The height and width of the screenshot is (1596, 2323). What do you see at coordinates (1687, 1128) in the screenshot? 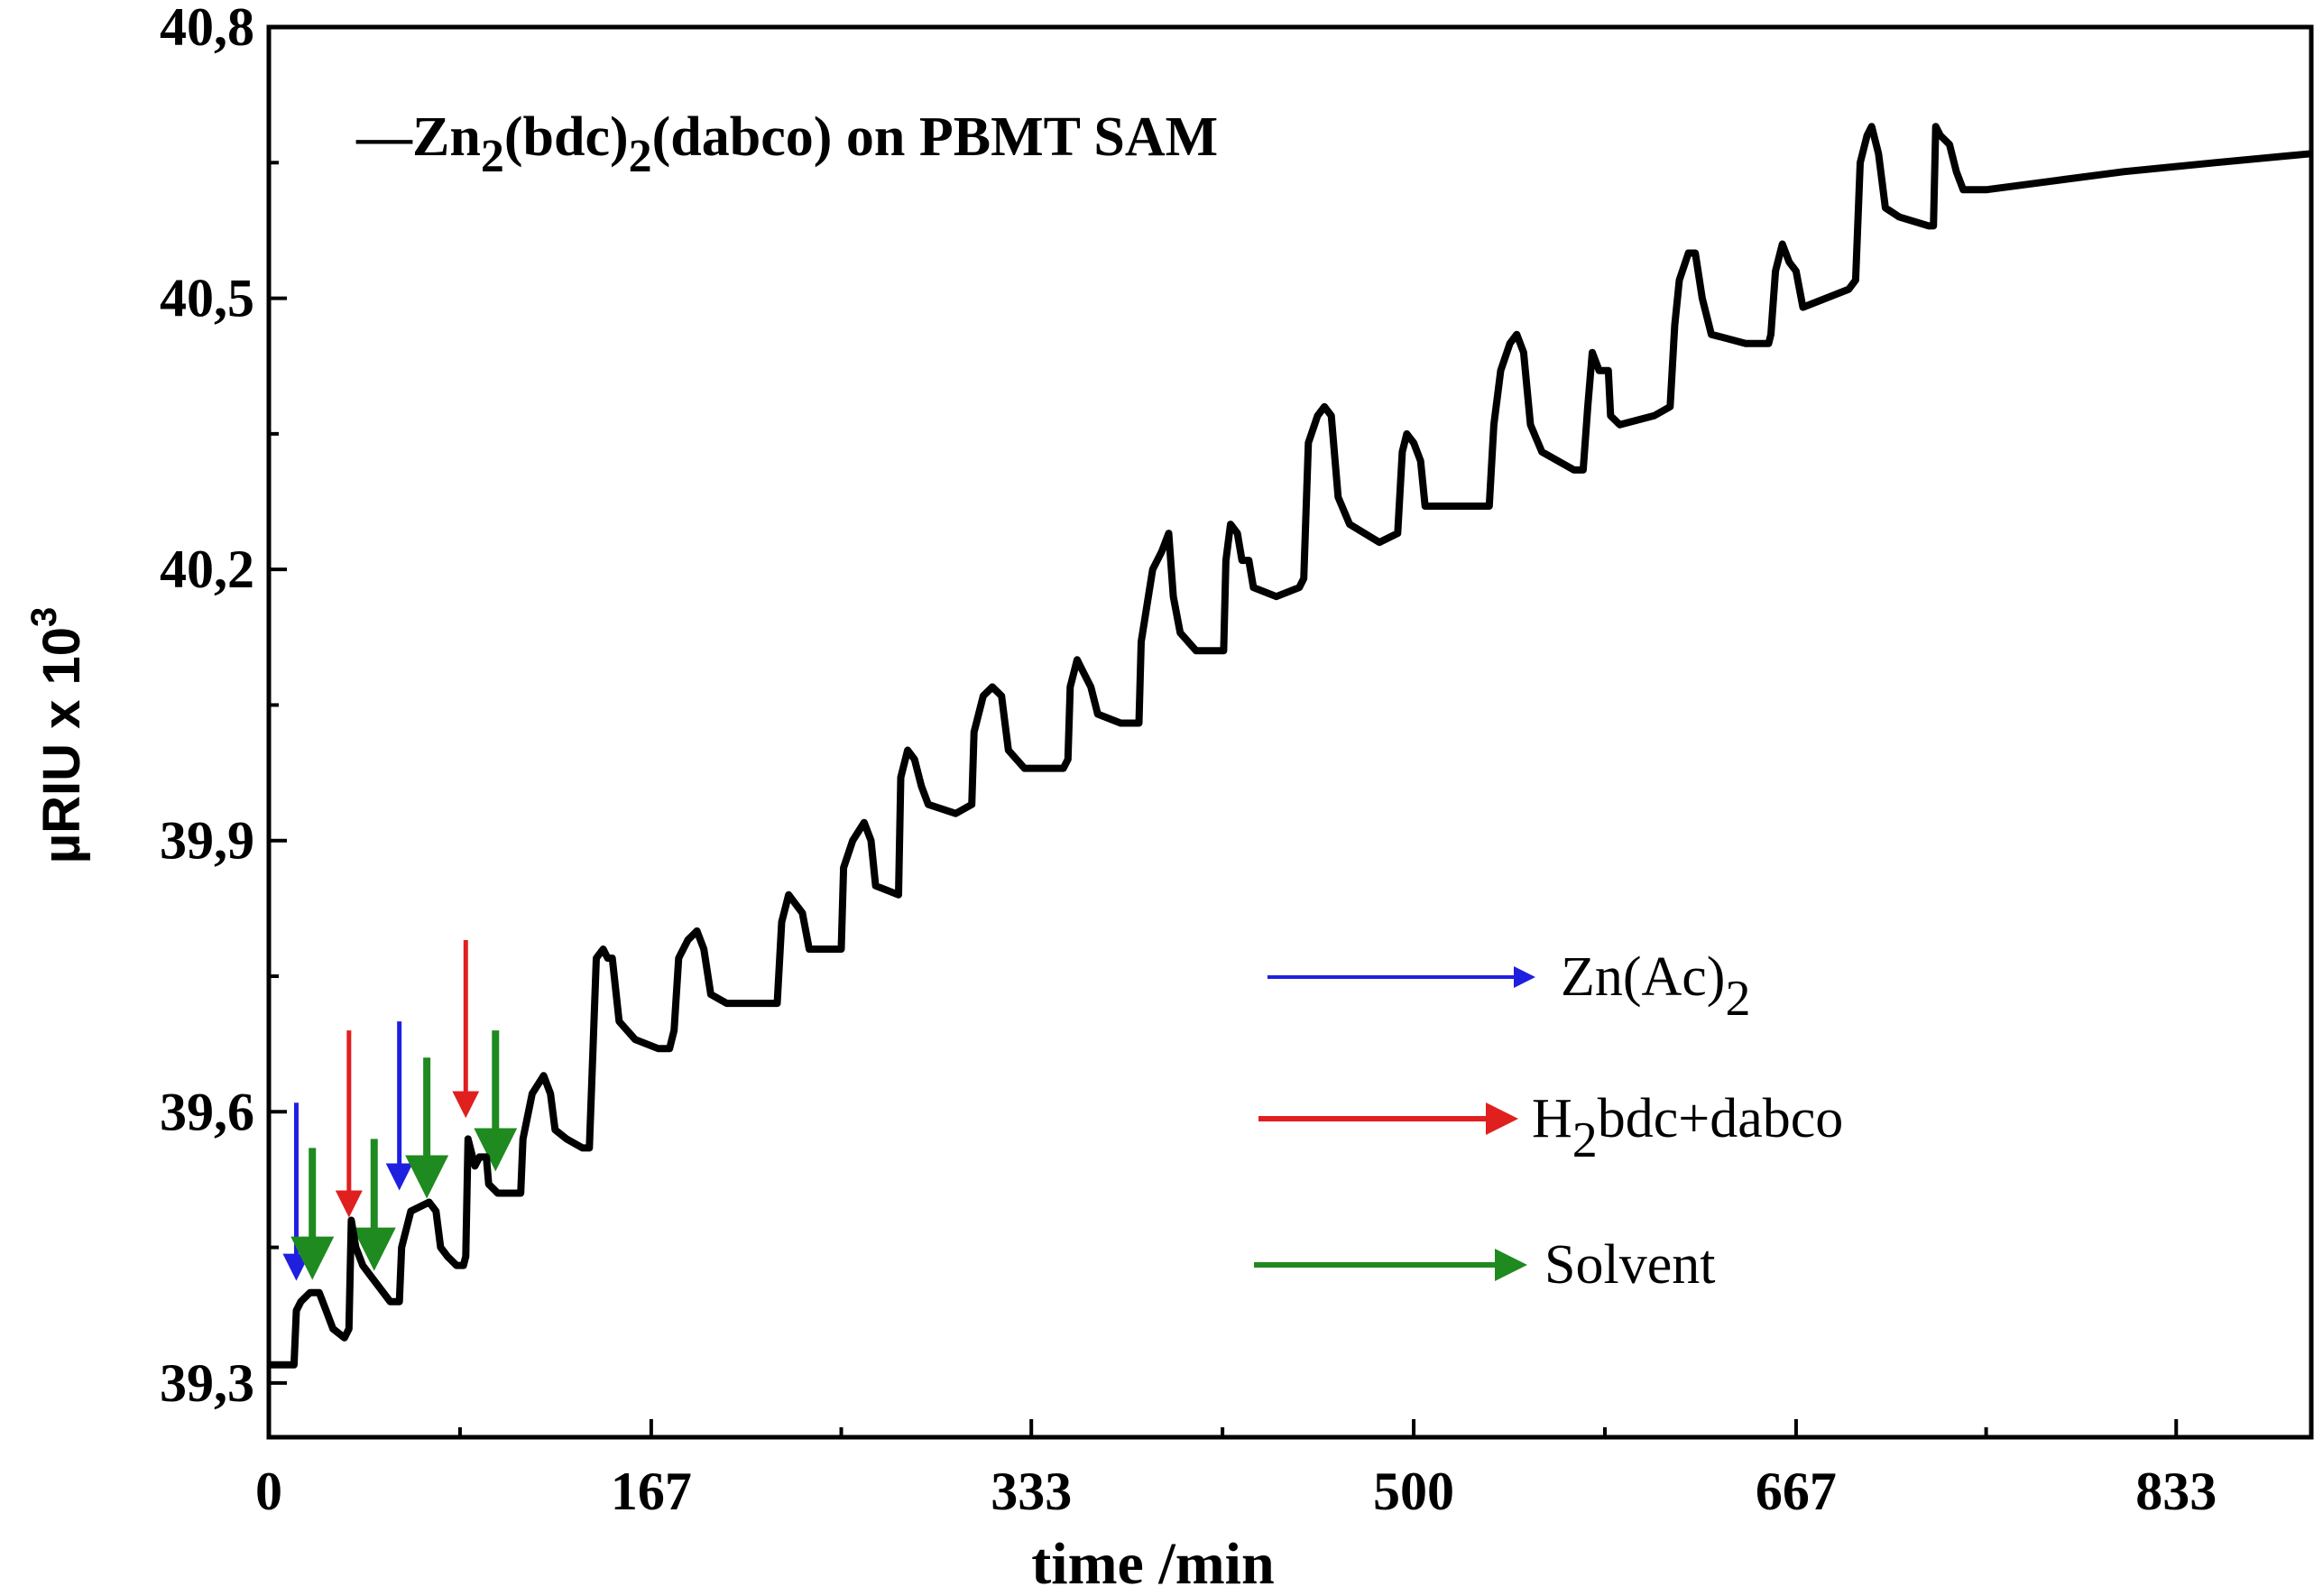
I see `legend-label: H2bdc+dabco` at bounding box center [1687, 1128].